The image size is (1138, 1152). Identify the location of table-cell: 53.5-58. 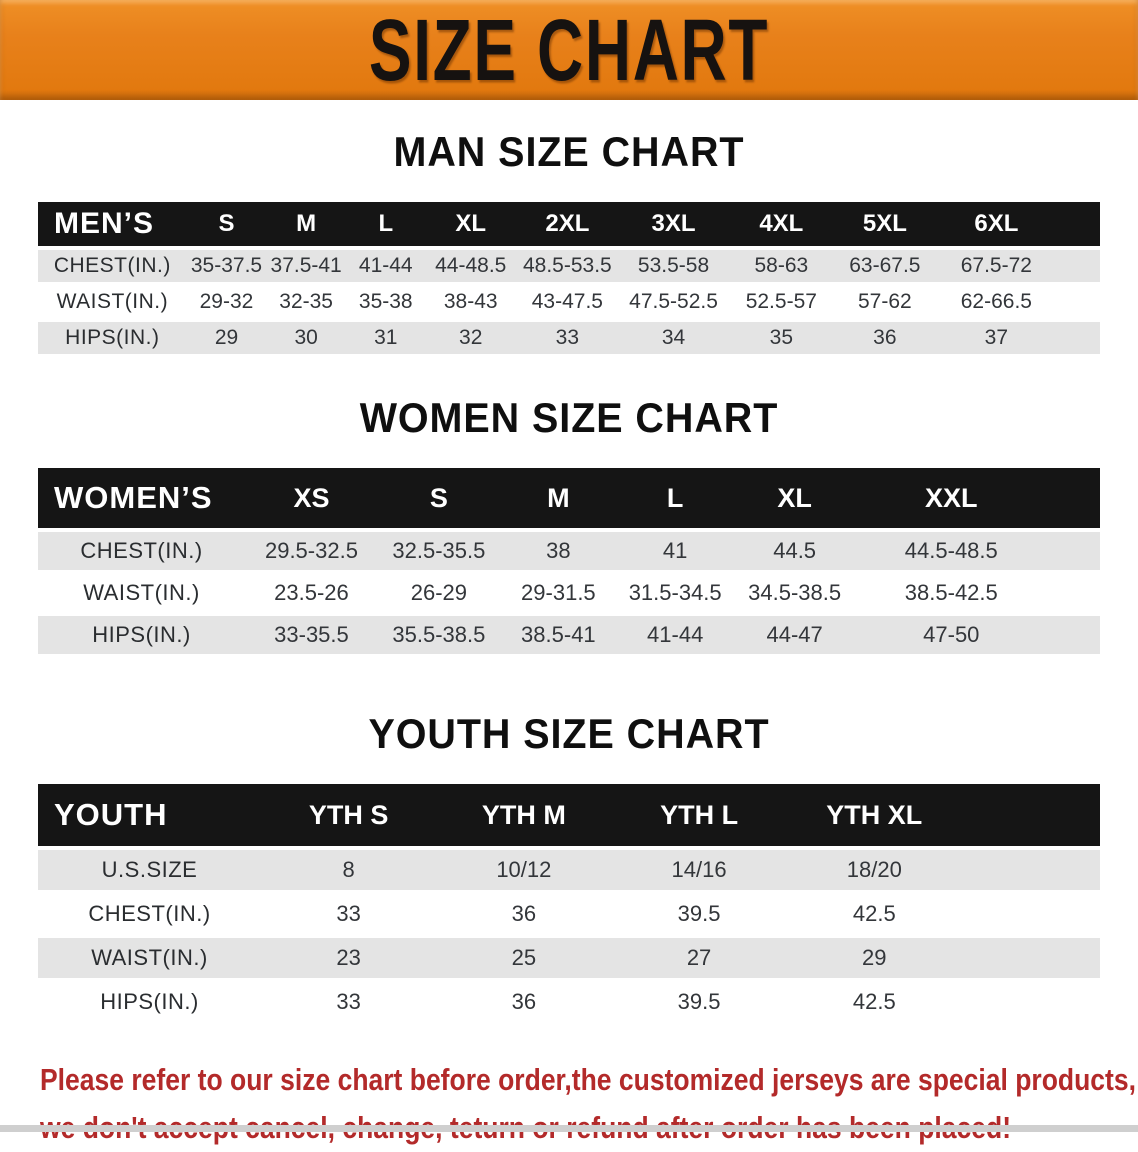
(673, 266).